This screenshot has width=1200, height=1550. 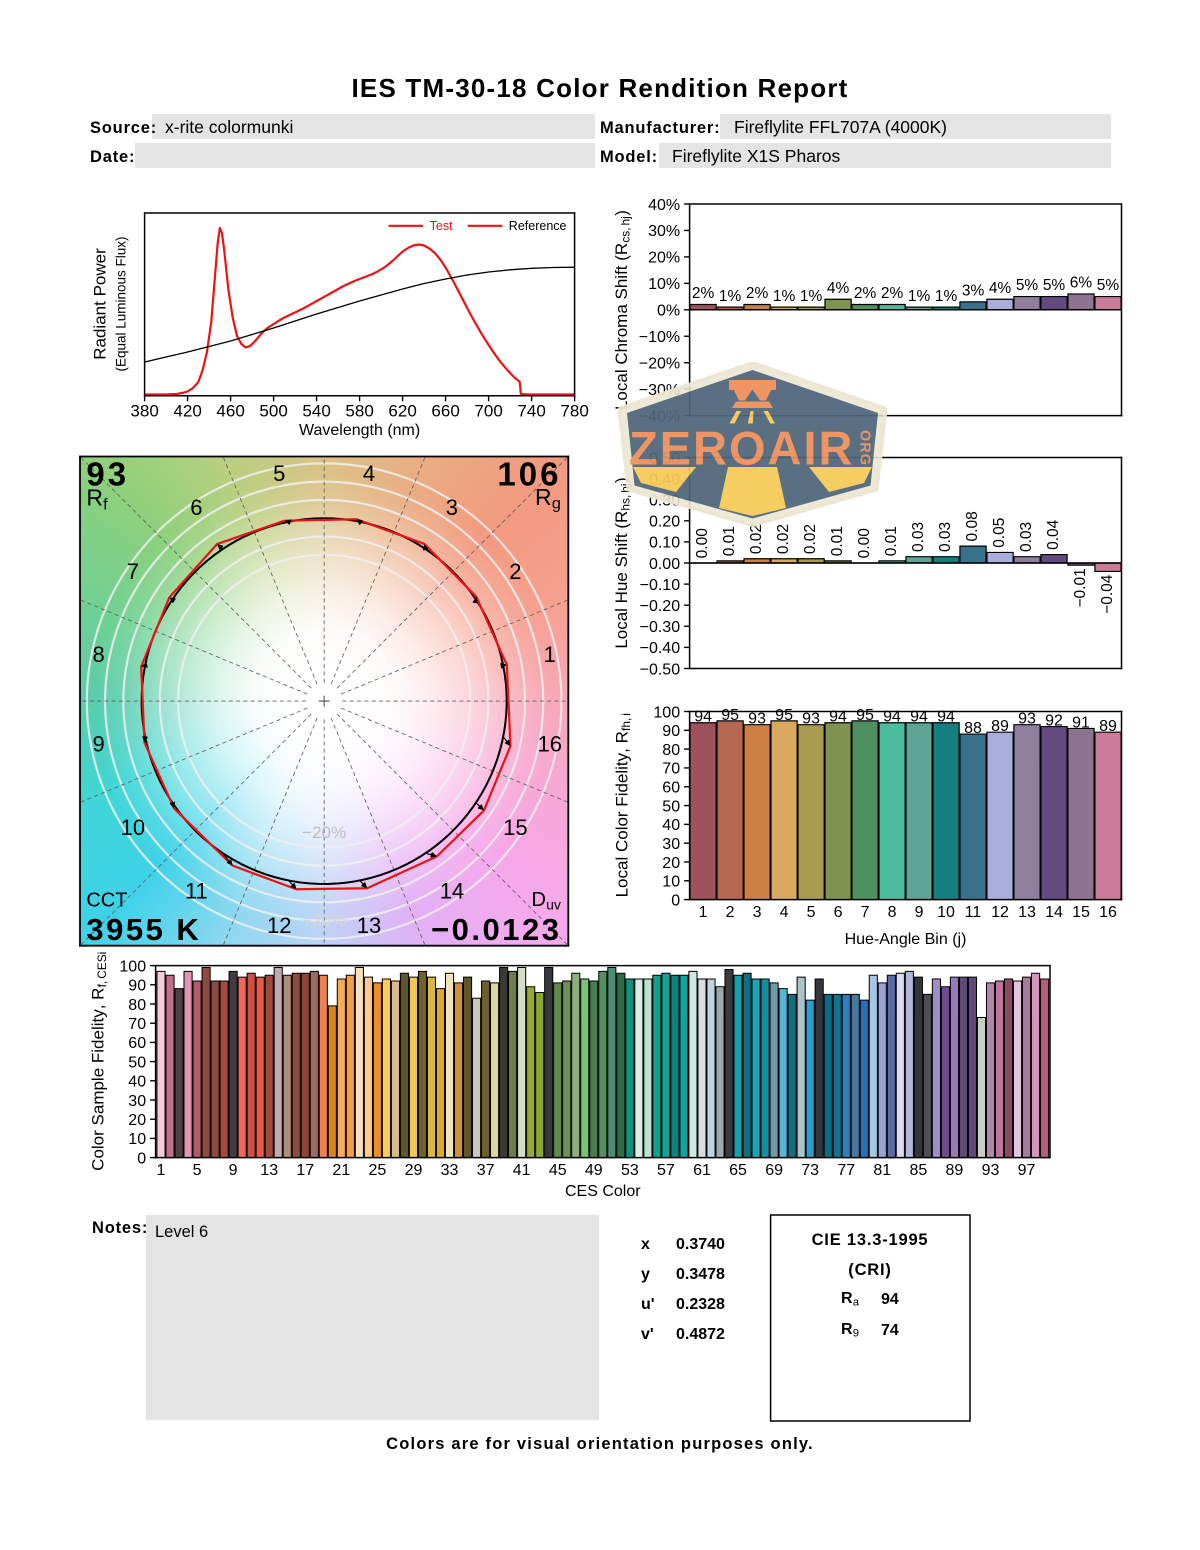 I want to click on svg-text: (Equal Luminous Flux), so click(x=120, y=303).